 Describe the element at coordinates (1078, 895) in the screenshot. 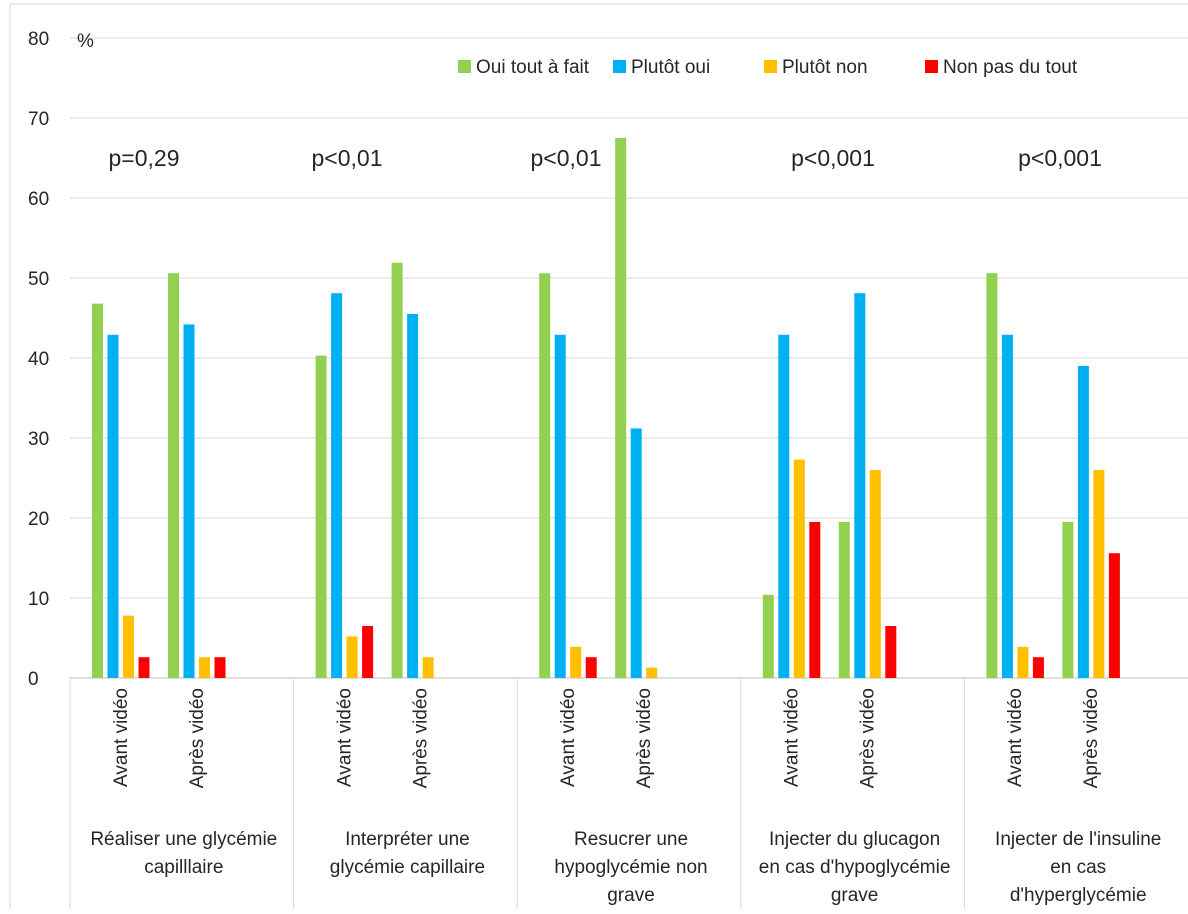

I see `x-group-label: d'hyperglycémie` at that location.